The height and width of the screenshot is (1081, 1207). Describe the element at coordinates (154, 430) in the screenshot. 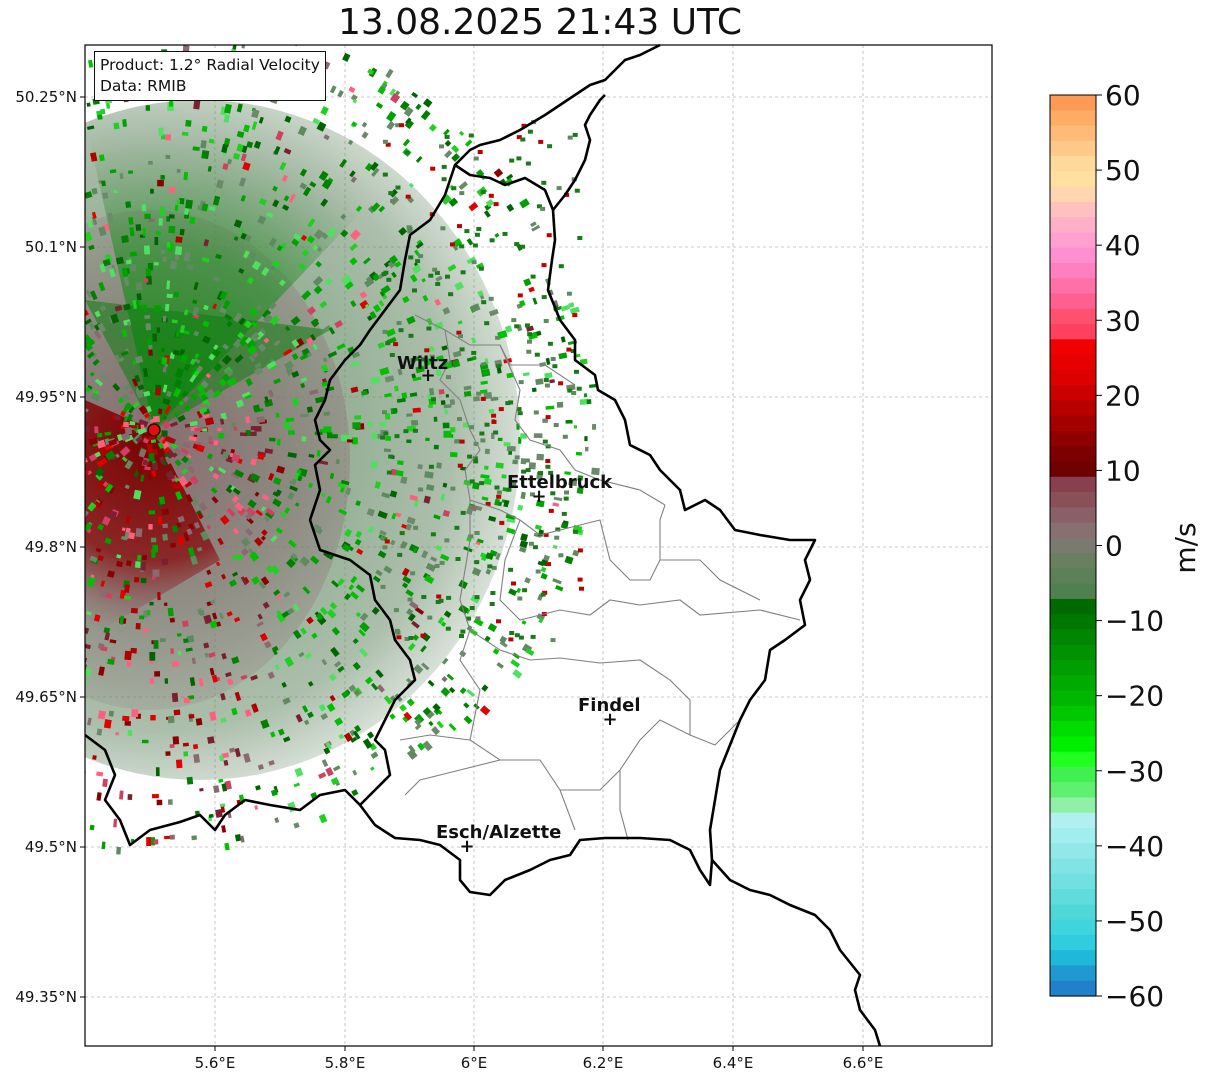

I see `radar-site-marker` at that location.